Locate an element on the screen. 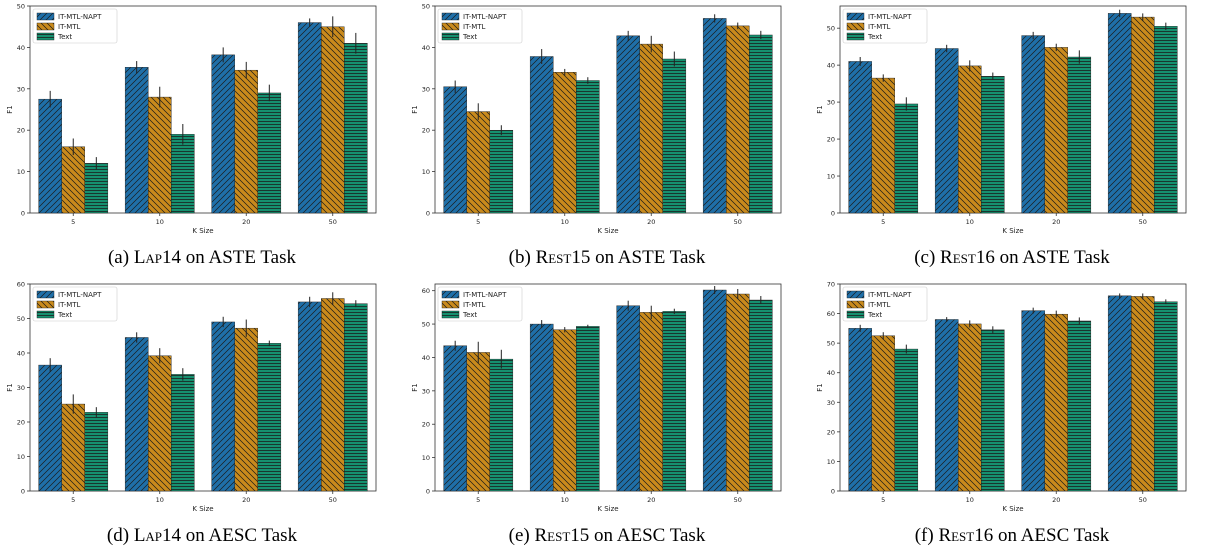 The width and height of the screenshot is (1214, 555). caption-dataset: Rest15 is located at coordinates (562, 535).